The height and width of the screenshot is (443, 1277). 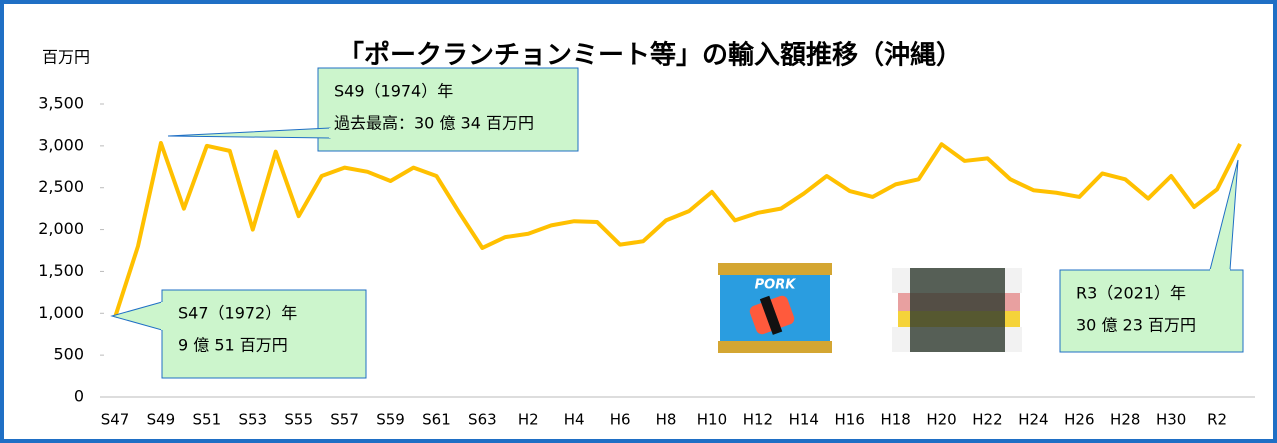 I want to click on x-tick-label: H24, so click(x=1033, y=420).